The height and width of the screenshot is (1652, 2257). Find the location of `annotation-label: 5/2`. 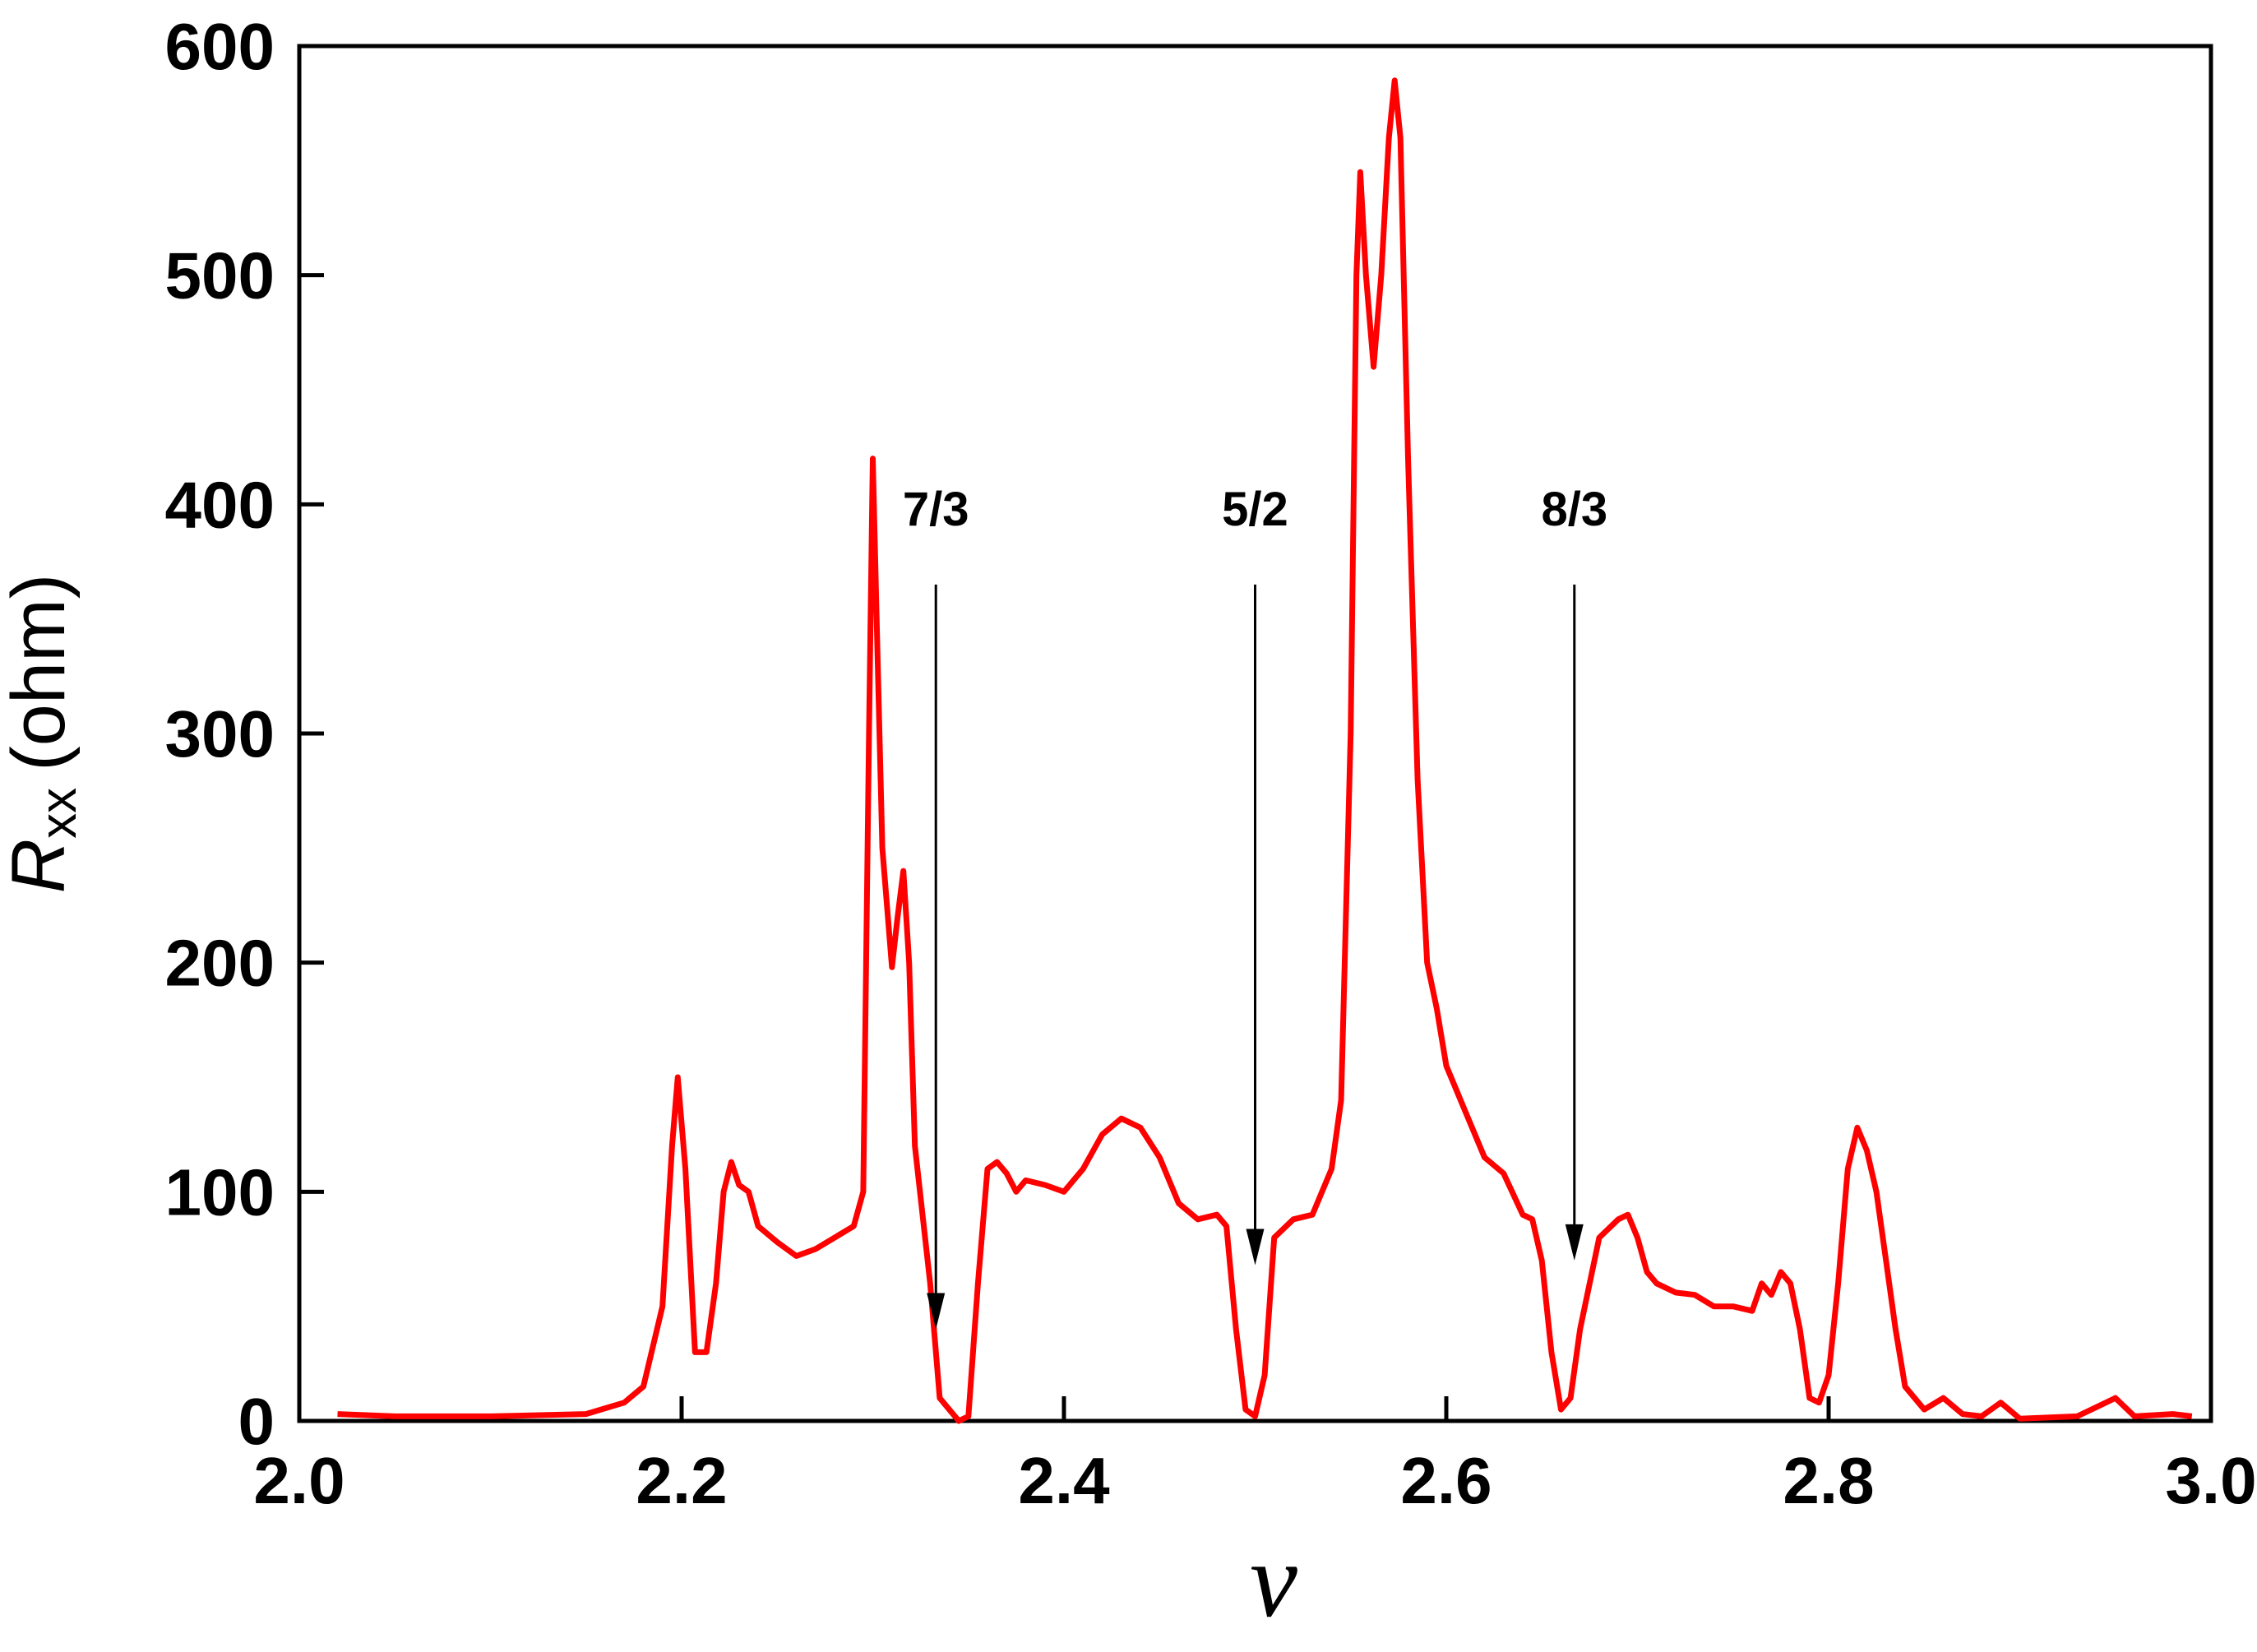

annotation-label: 5/2 is located at coordinates (1255, 510).